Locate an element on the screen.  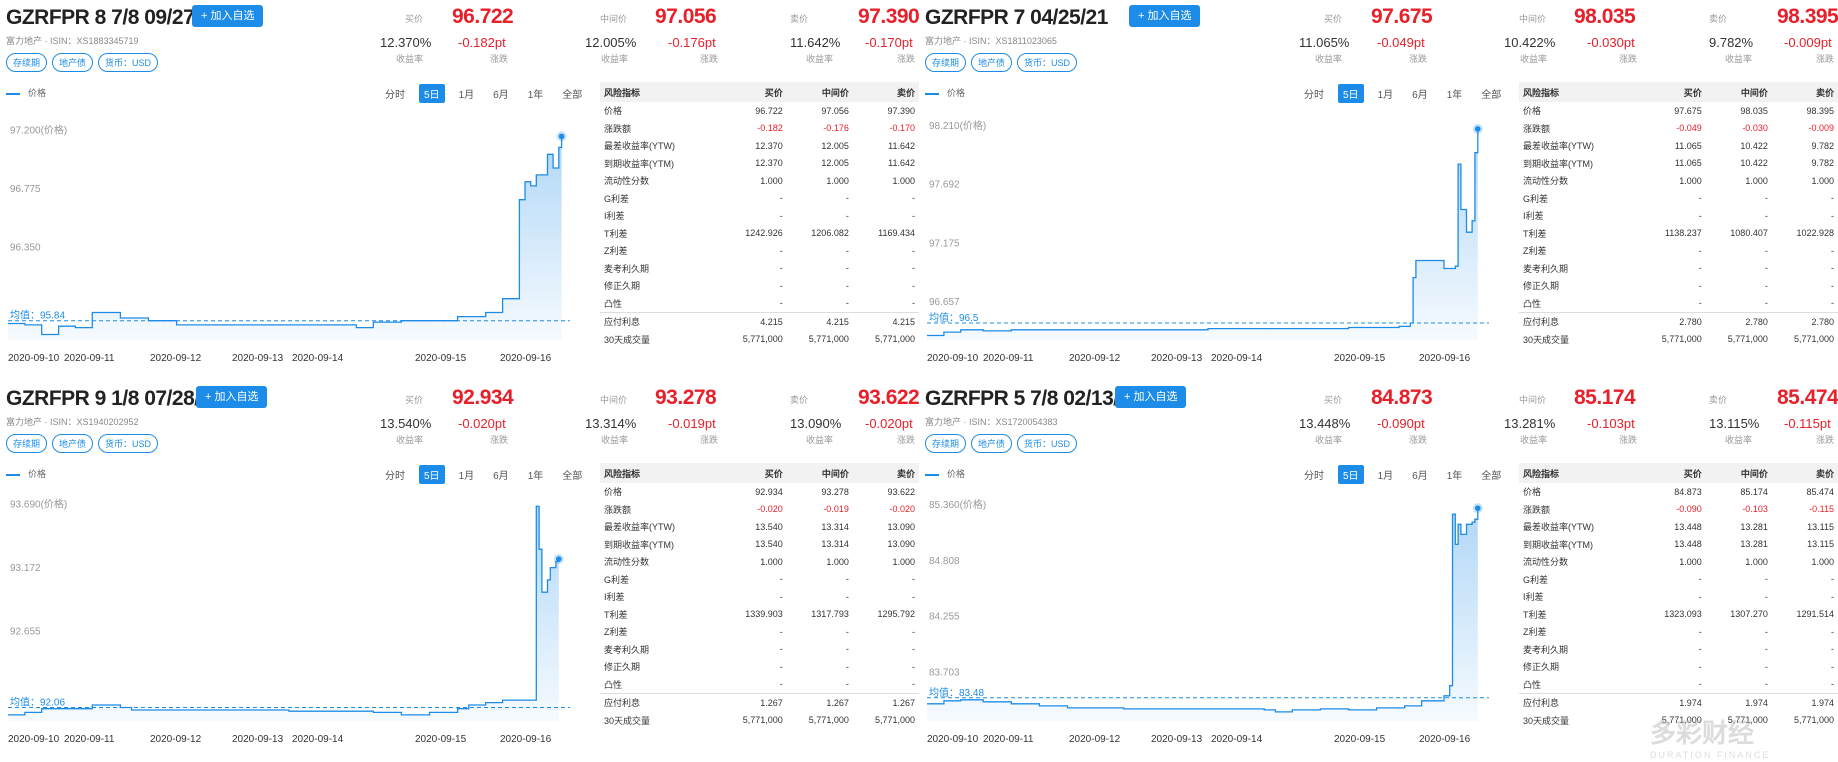
metric-value: 9.782 is located at coordinates (1822, 163).